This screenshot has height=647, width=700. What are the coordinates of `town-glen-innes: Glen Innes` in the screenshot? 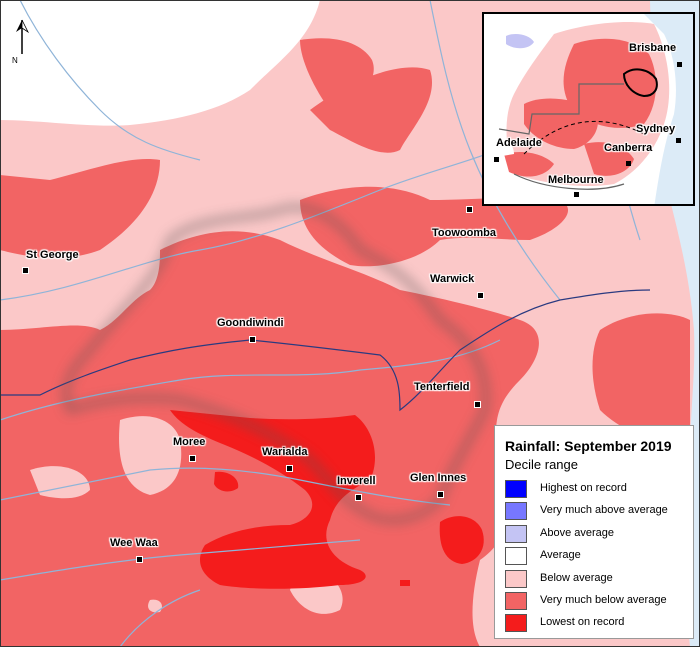 It's located at (438, 478).